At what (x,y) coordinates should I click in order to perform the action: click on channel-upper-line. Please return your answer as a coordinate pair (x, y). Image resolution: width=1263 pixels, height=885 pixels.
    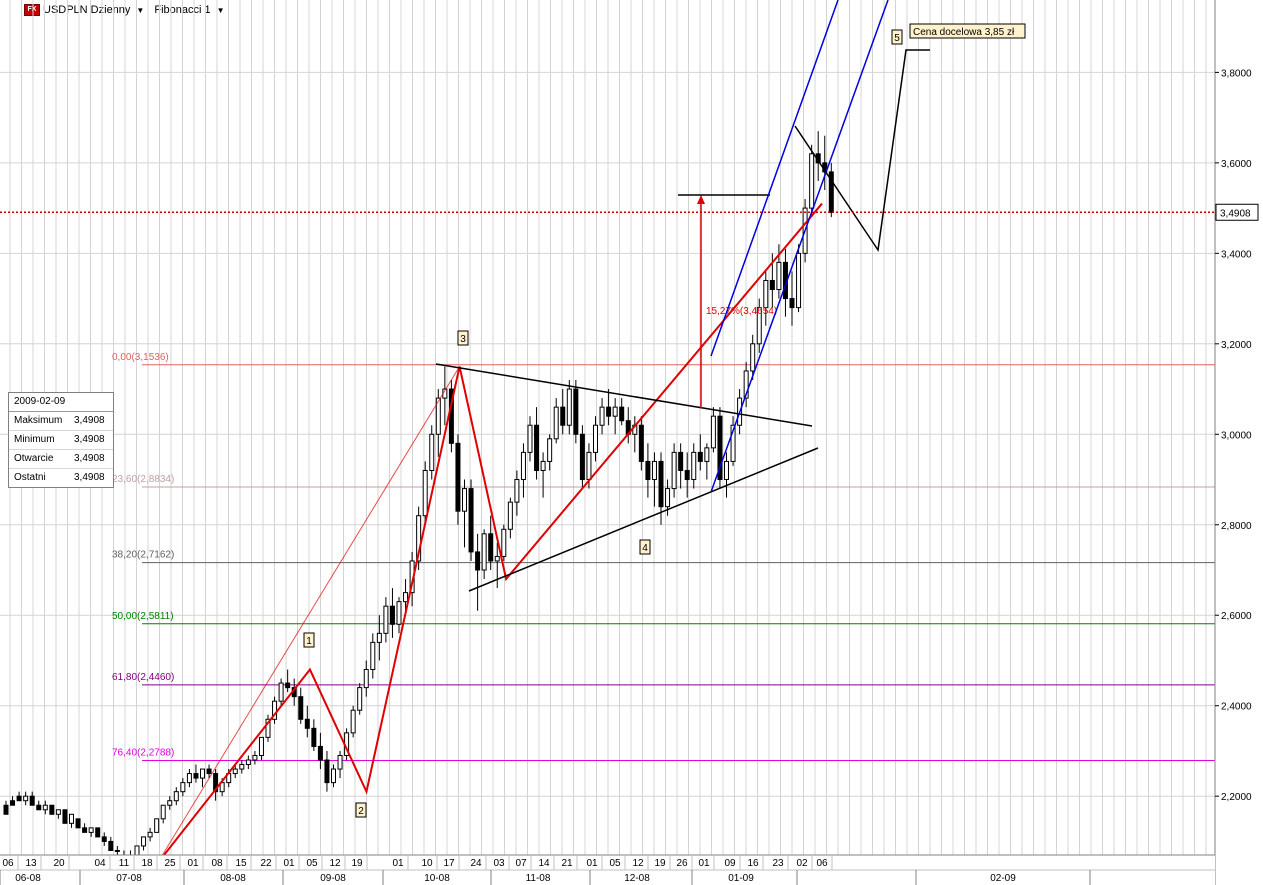
    Looking at the image, I should click on (774, 178).